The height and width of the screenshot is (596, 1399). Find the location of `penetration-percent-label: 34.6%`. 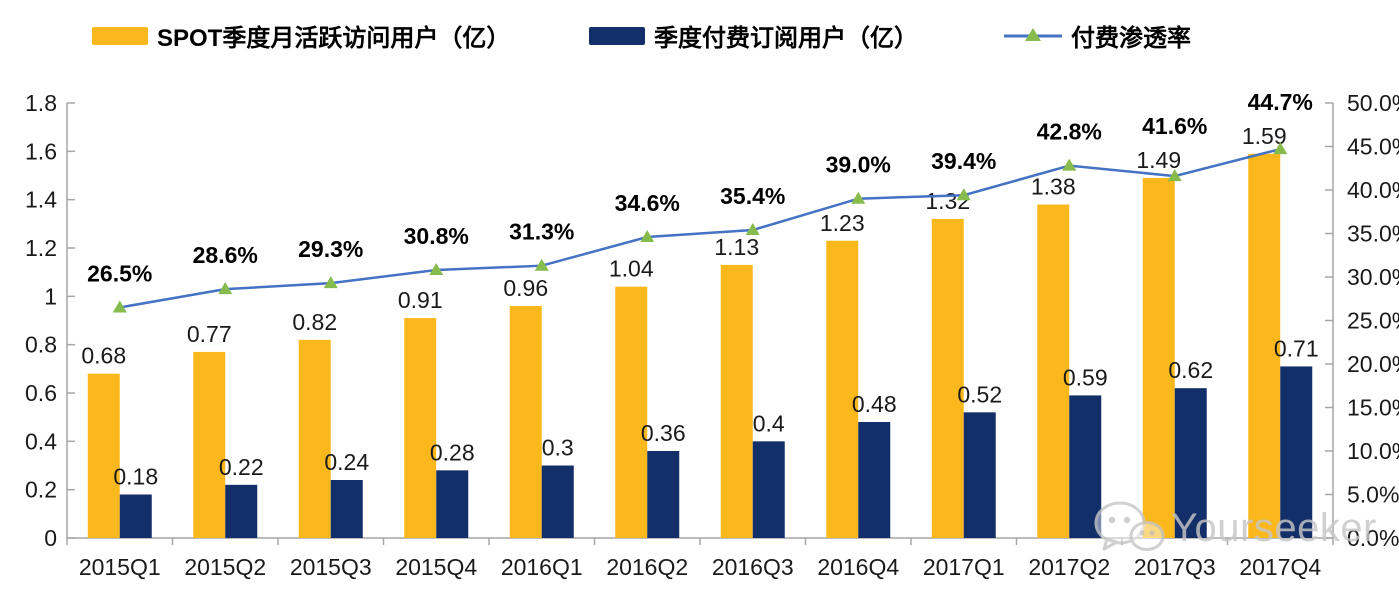

penetration-percent-label: 34.6% is located at coordinates (647, 203).